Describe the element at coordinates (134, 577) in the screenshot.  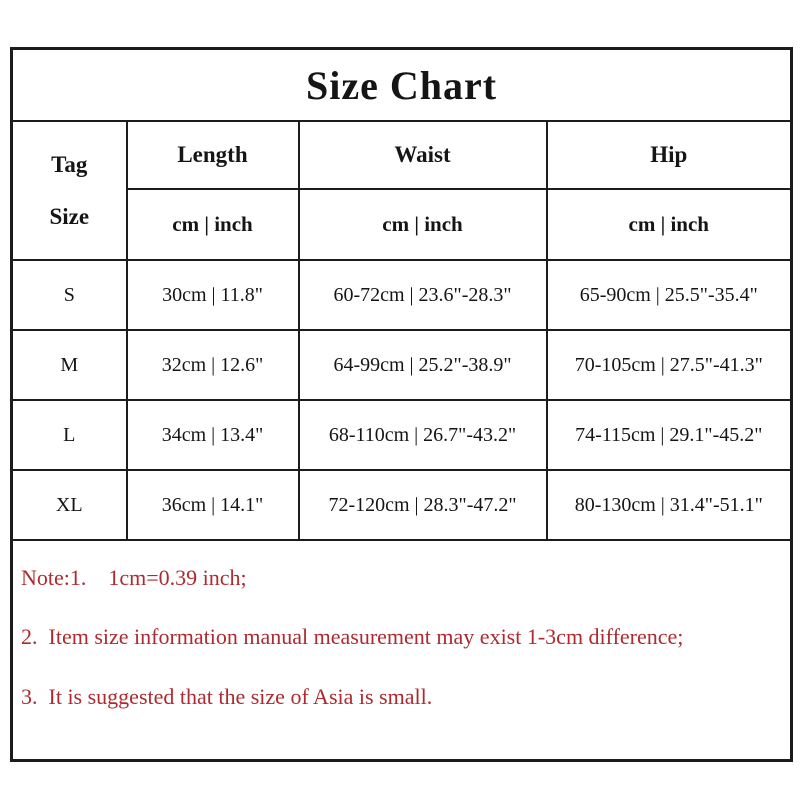
I see `note-line-1: Note:1. 1cm=0.39 inch;` at that location.